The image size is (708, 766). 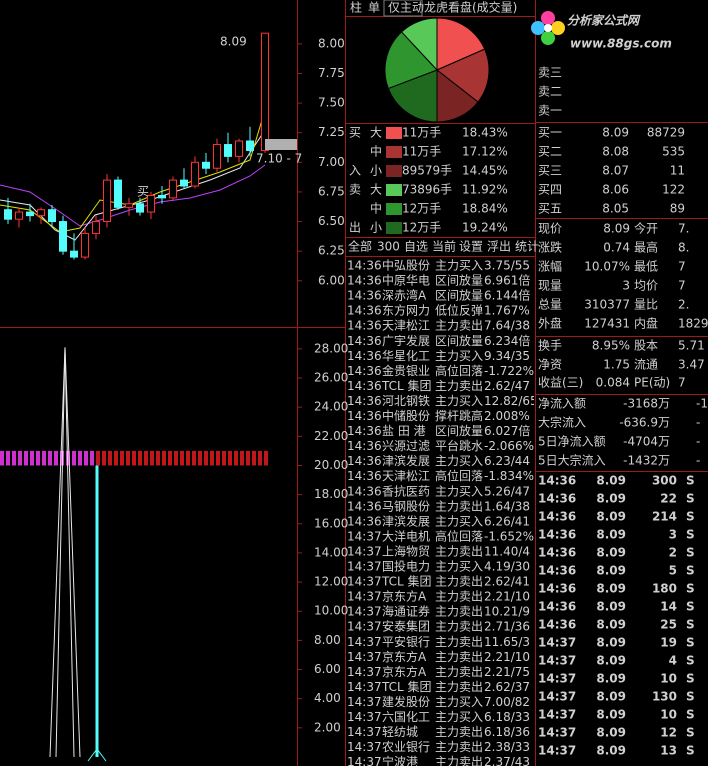 I want to click on y-tick-label: 6.25, so click(x=331, y=251).